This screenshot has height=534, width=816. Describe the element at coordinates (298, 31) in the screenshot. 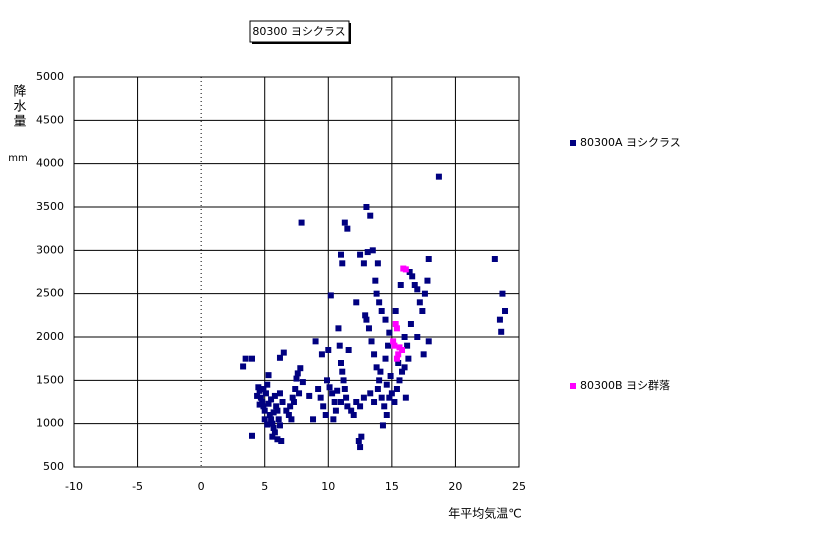

I see `chart-title: 80300 ヨシクラス` at that location.